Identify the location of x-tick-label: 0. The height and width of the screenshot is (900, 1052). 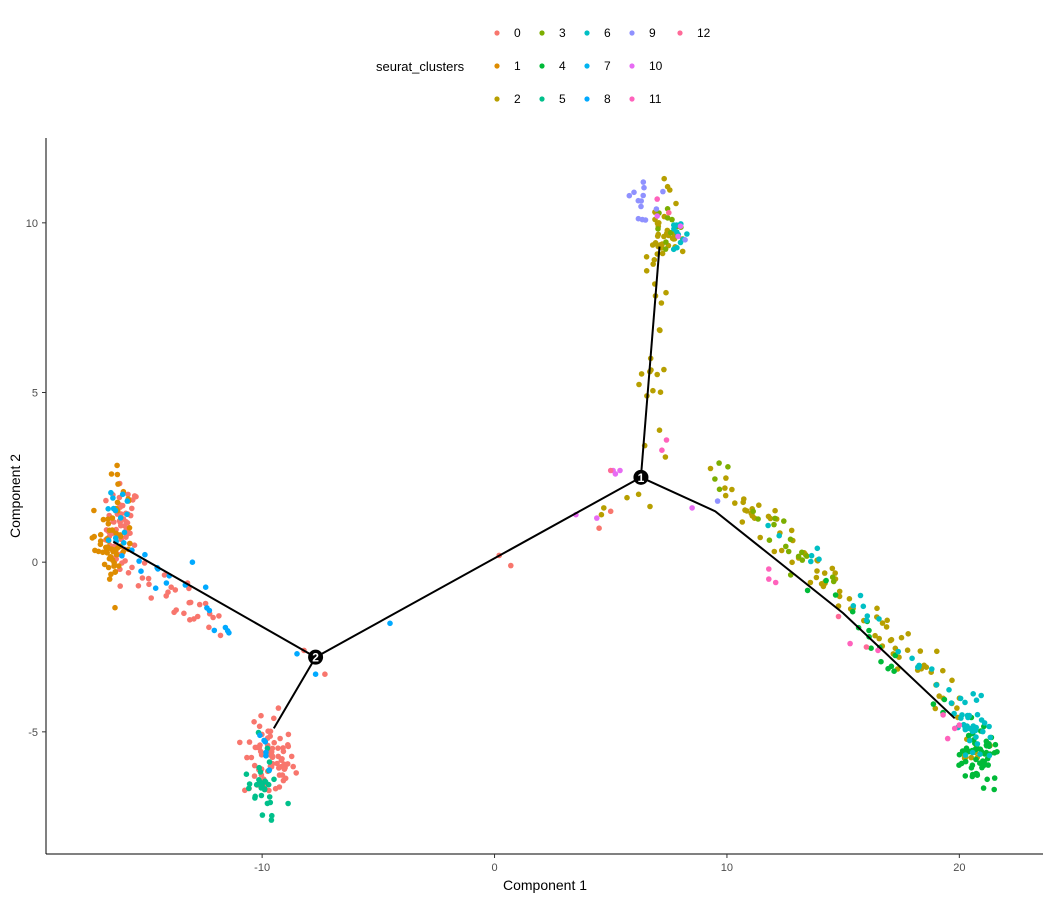
(494, 868).